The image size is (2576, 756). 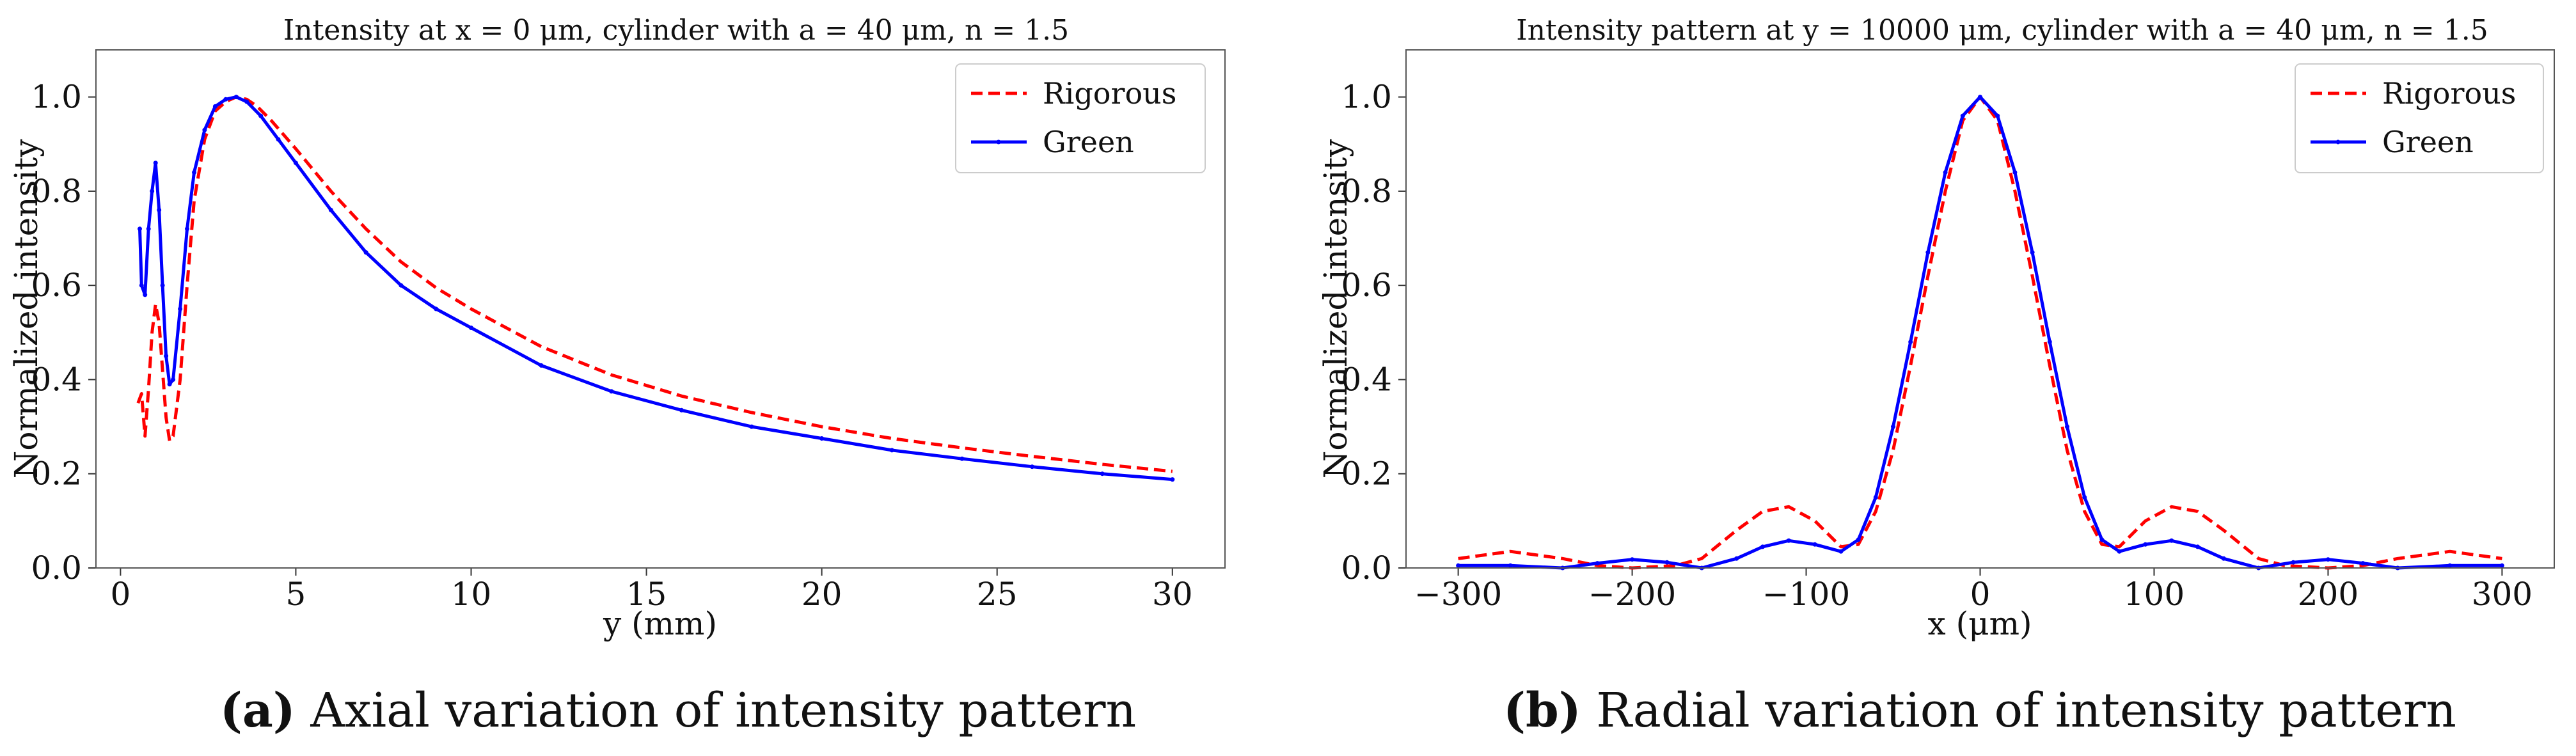 What do you see at coordinates (1632, 594) in the screenshot?
I see `x-tick-label: −200` at bounding box center [1632, 594].